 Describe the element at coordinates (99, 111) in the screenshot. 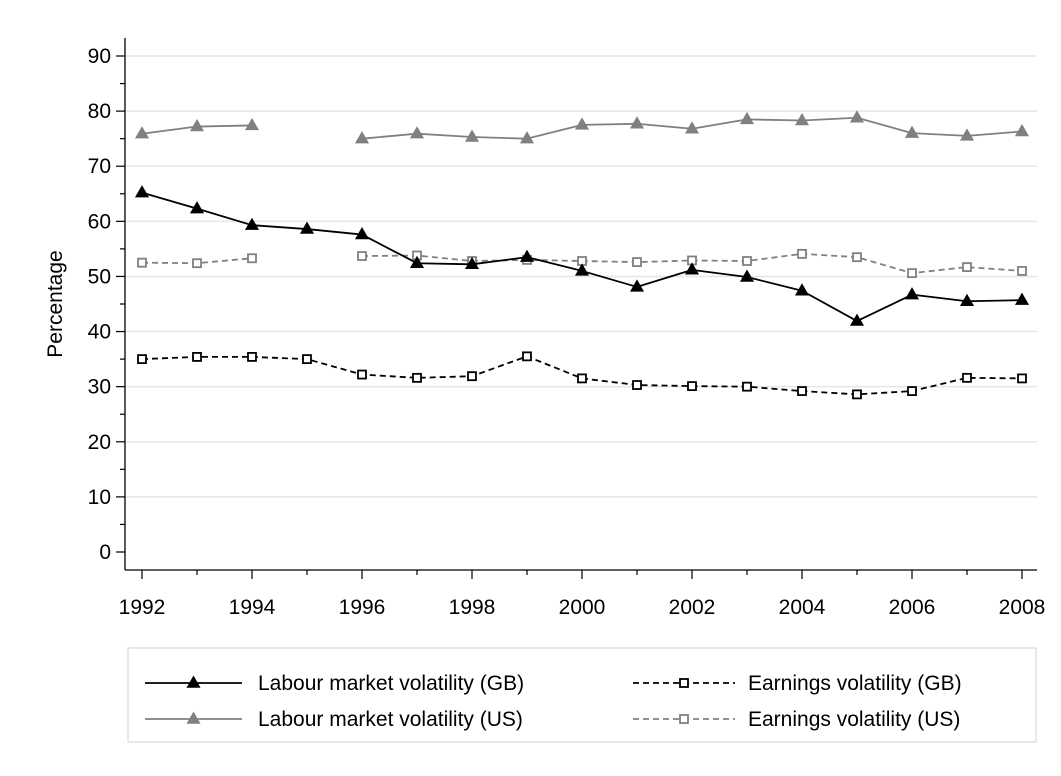

I see `y-tick-label: 80` at that location.